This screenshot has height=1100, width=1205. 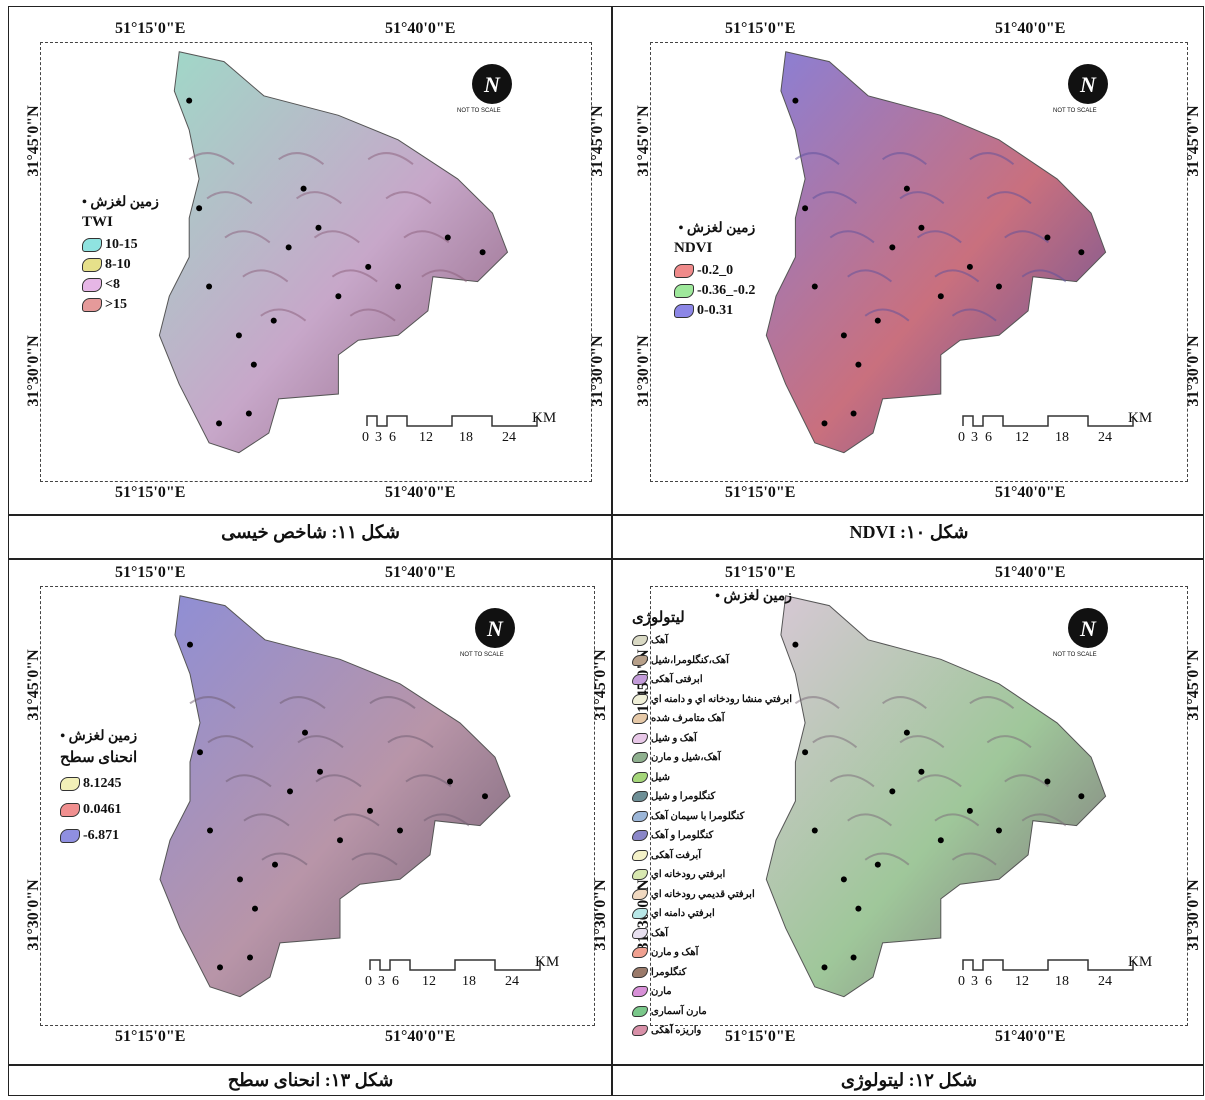 What do you see at coordinates (98, 788) in the screenshot?
I see `map-legend: زمین لغزش • انحنای سطح 8.1245 0.0461 -6.871` at bounding box center [98, 788].